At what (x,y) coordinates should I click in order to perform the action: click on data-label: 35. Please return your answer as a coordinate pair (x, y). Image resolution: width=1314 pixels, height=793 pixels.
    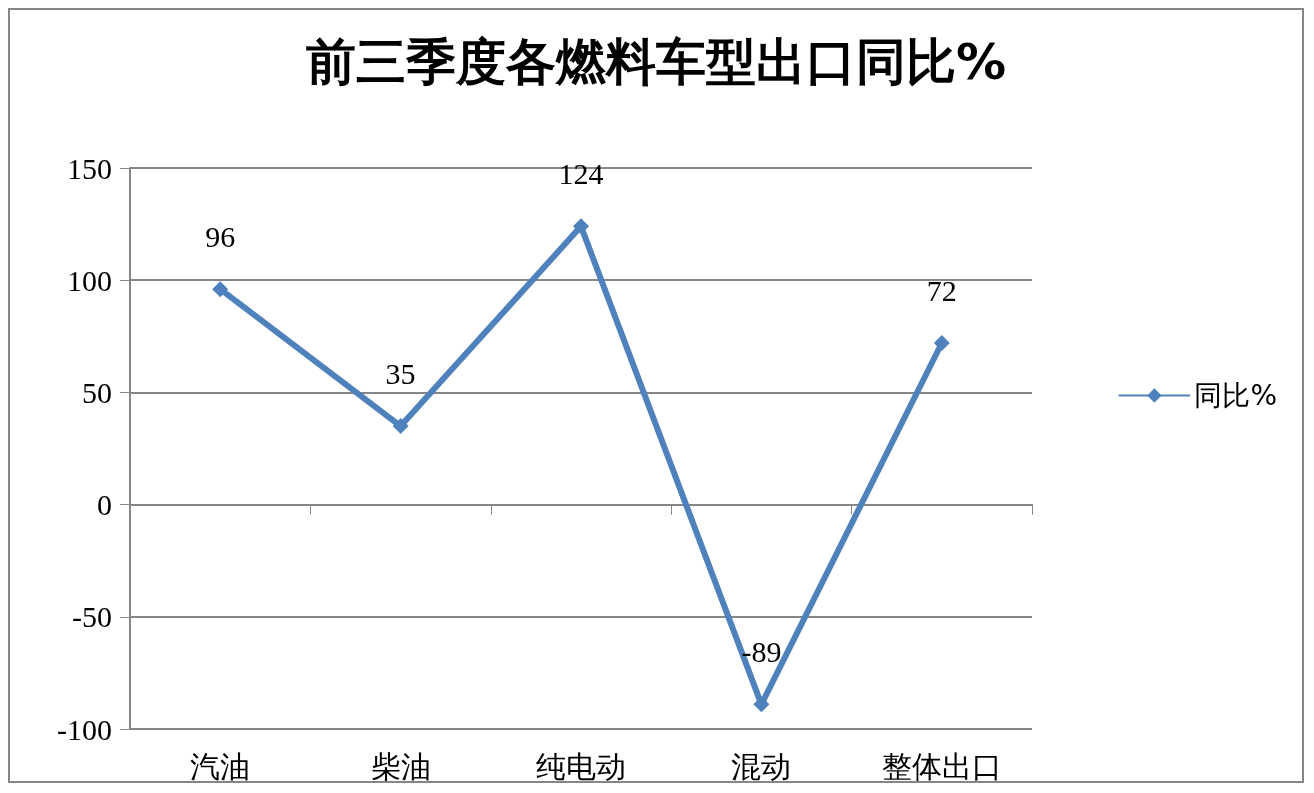
    Looking at the image, I should click on (400, 373).